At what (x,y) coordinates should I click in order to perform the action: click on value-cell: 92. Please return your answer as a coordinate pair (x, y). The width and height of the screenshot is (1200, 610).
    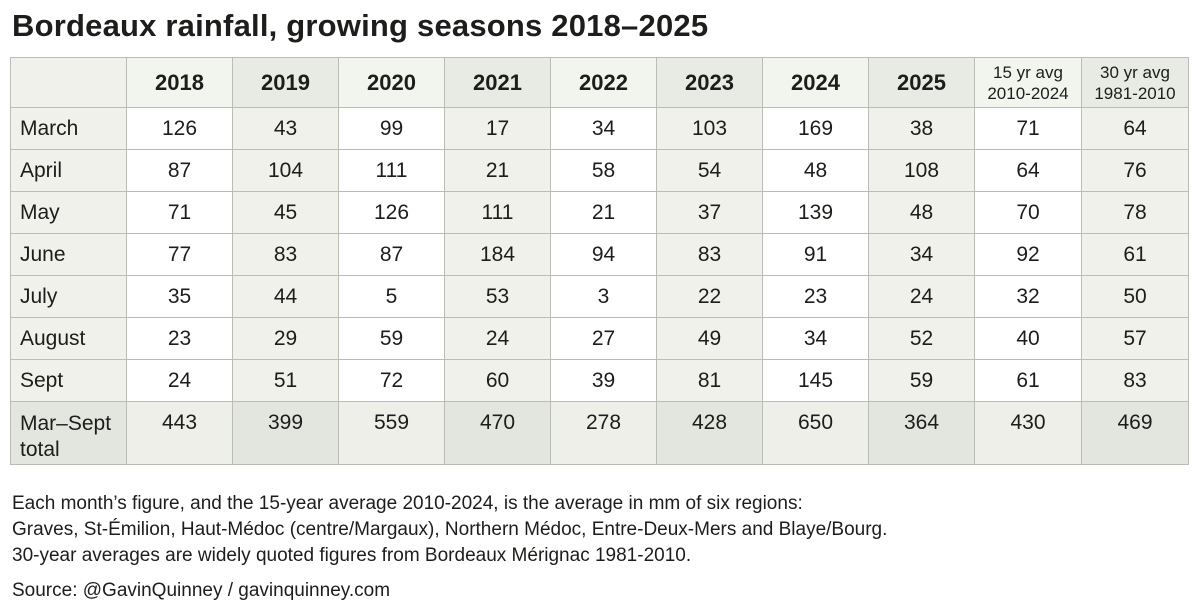
    Looking at the image, I should click on (1028, 254).